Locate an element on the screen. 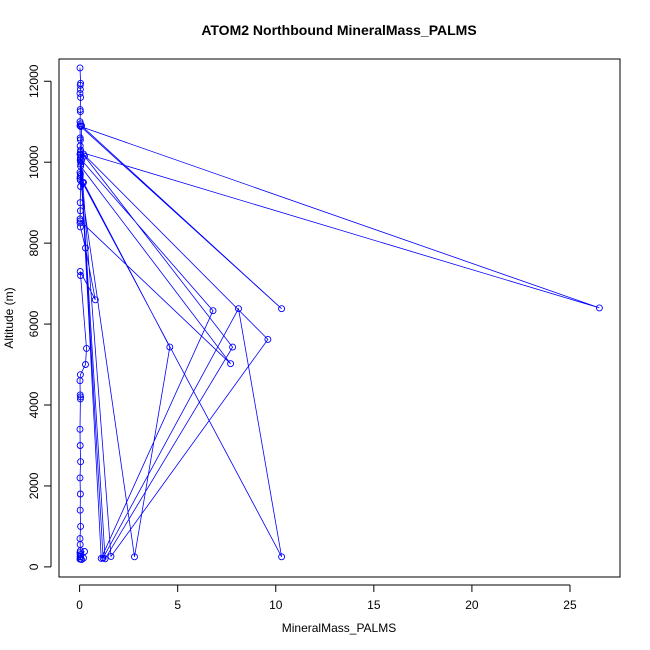  x-tick-label: 0 is located at coordinates (79, 605).